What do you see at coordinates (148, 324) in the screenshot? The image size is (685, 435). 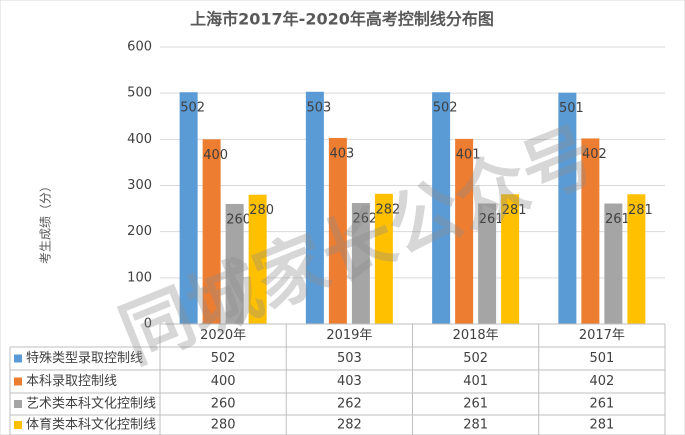 I see `y-tick-label: 0` at bounding box center [148, 324].